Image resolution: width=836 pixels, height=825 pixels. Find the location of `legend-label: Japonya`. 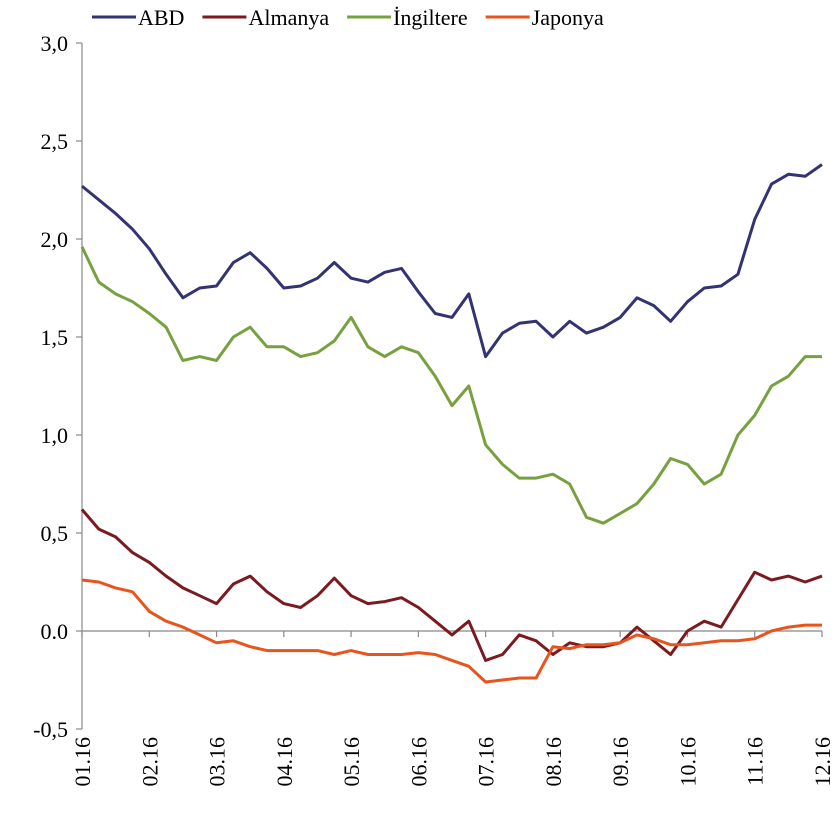

legend-label: Japonya is located at coordinates (568, 17).